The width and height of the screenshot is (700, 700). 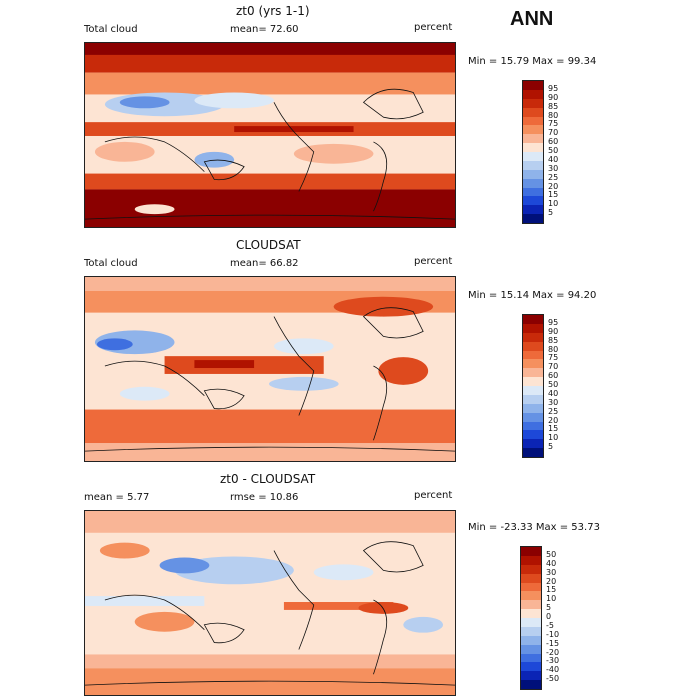 I want to click on mean-label: mean= 66.82, so click(x=264, y=263).